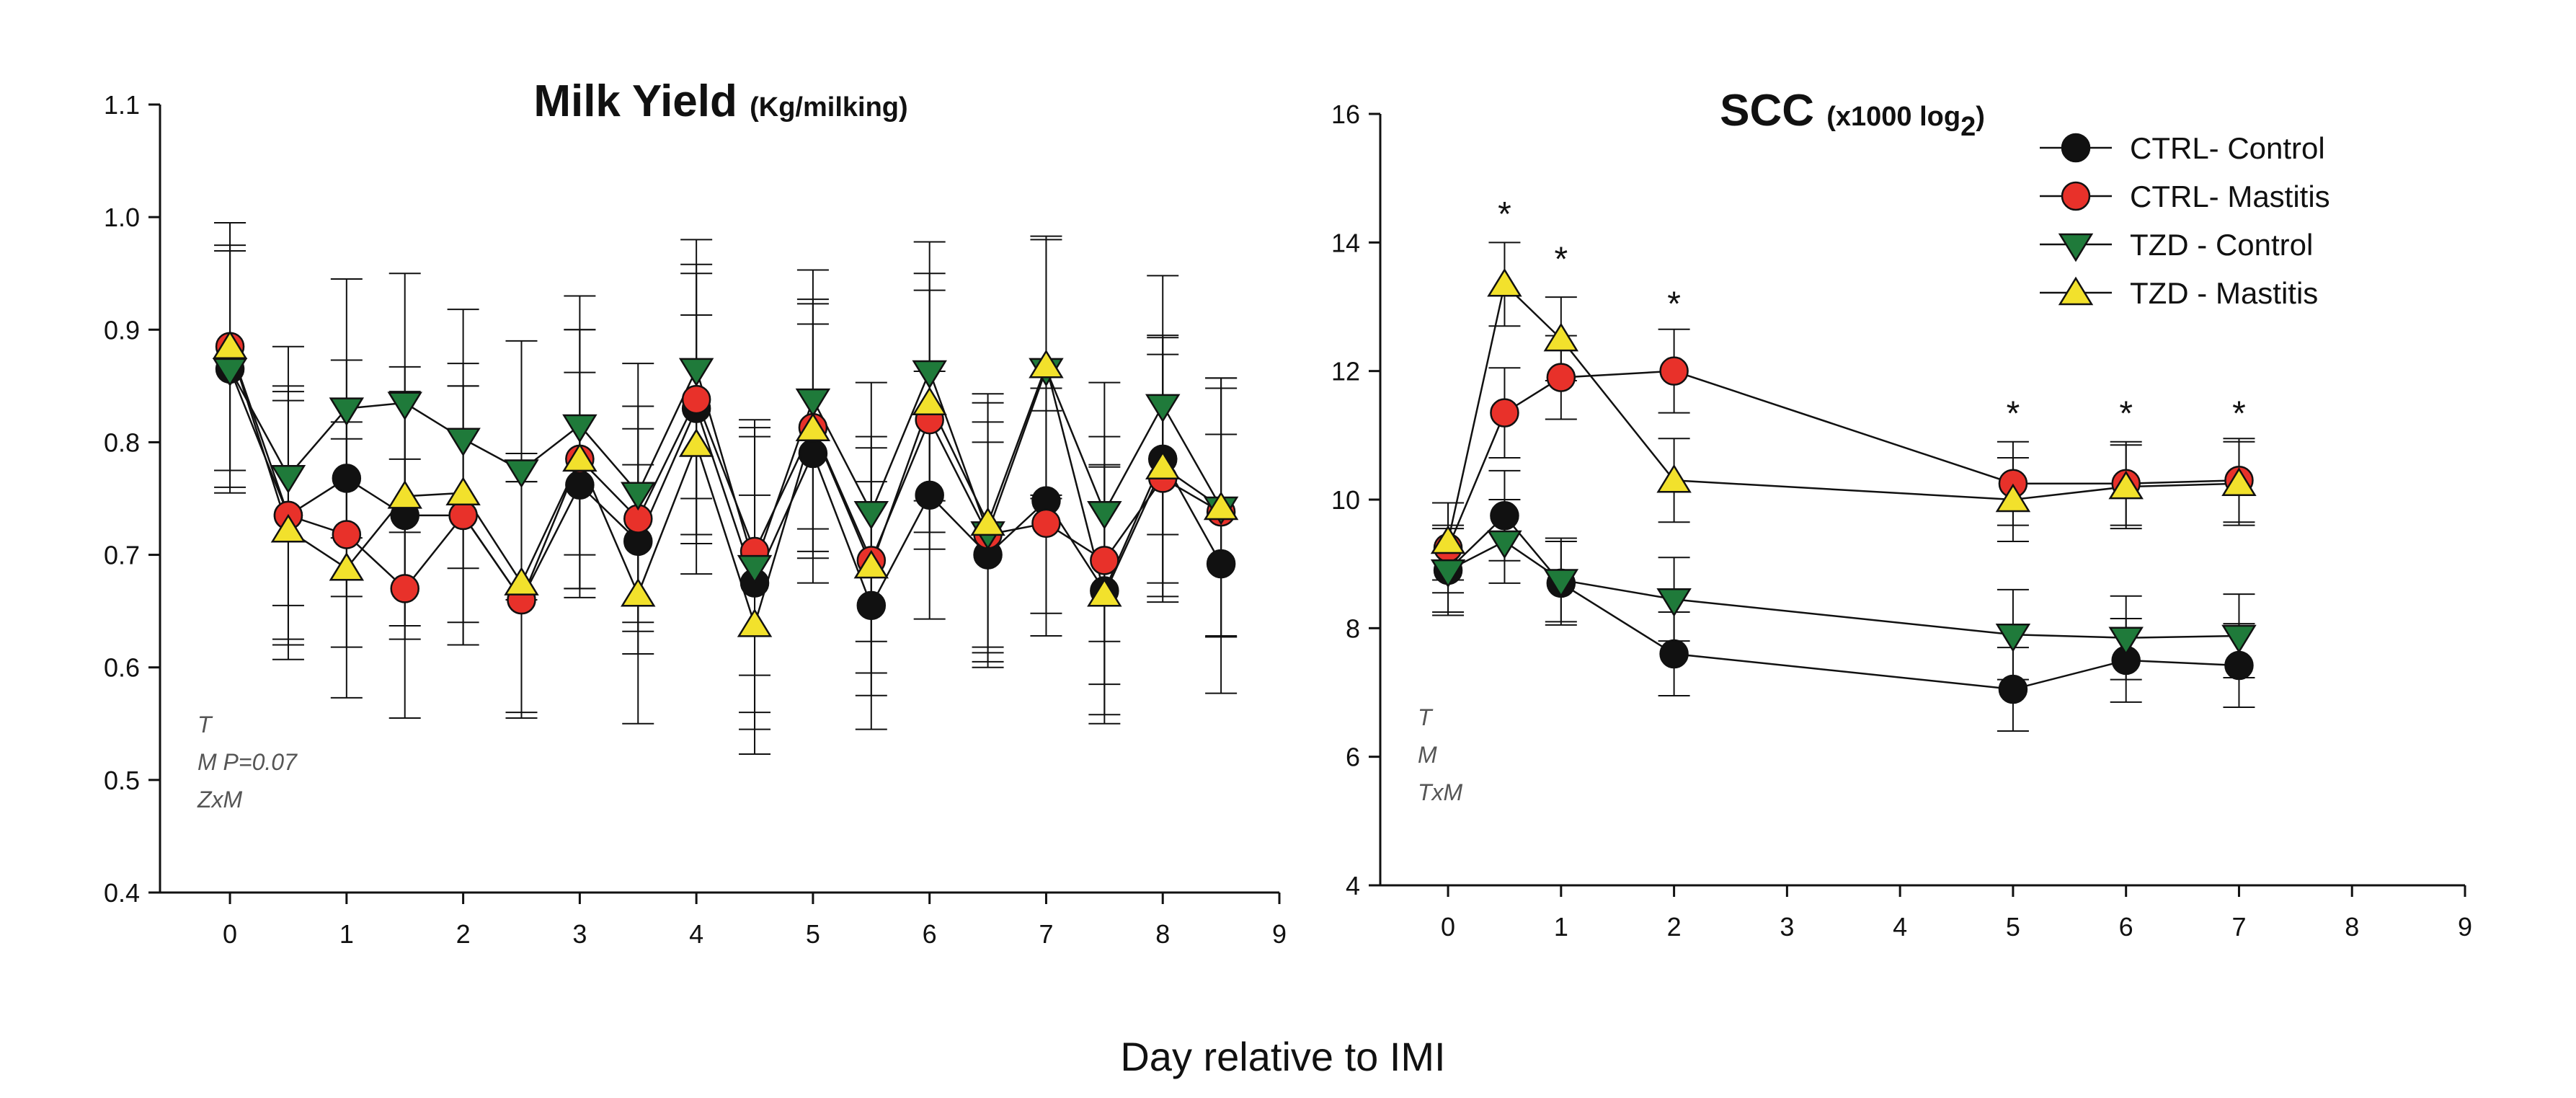  I want to click on legend-label: TZD - Control, so click(2221, 245).